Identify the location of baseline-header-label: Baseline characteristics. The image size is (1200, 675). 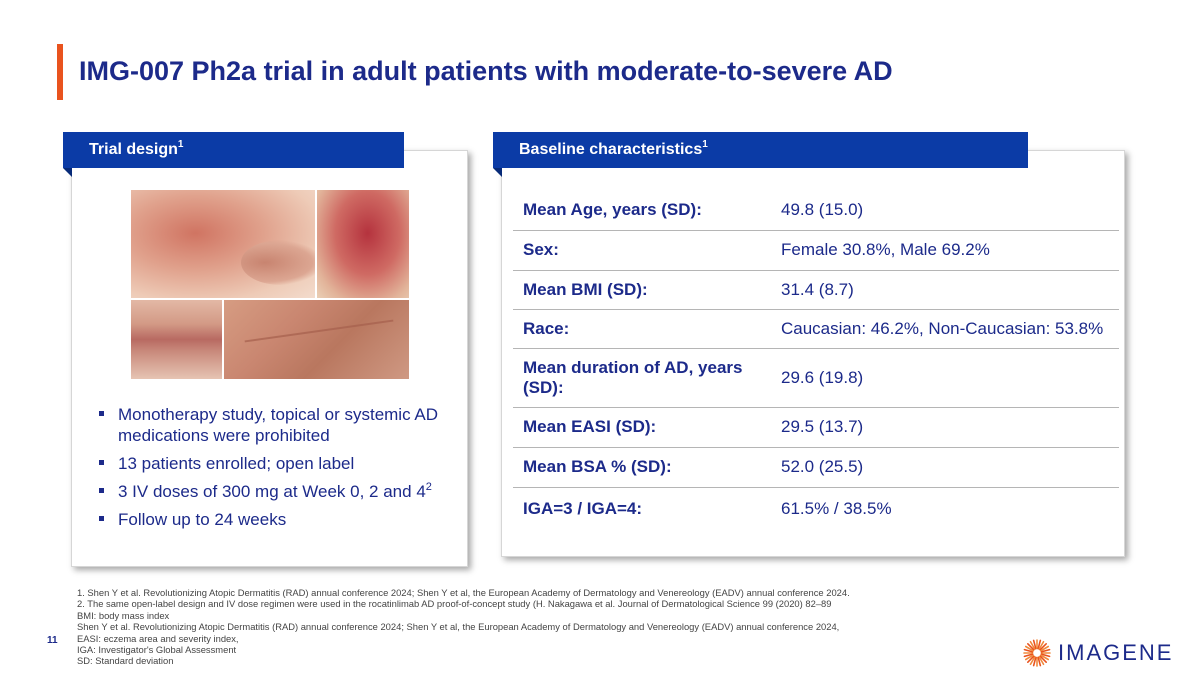
(611, 149).